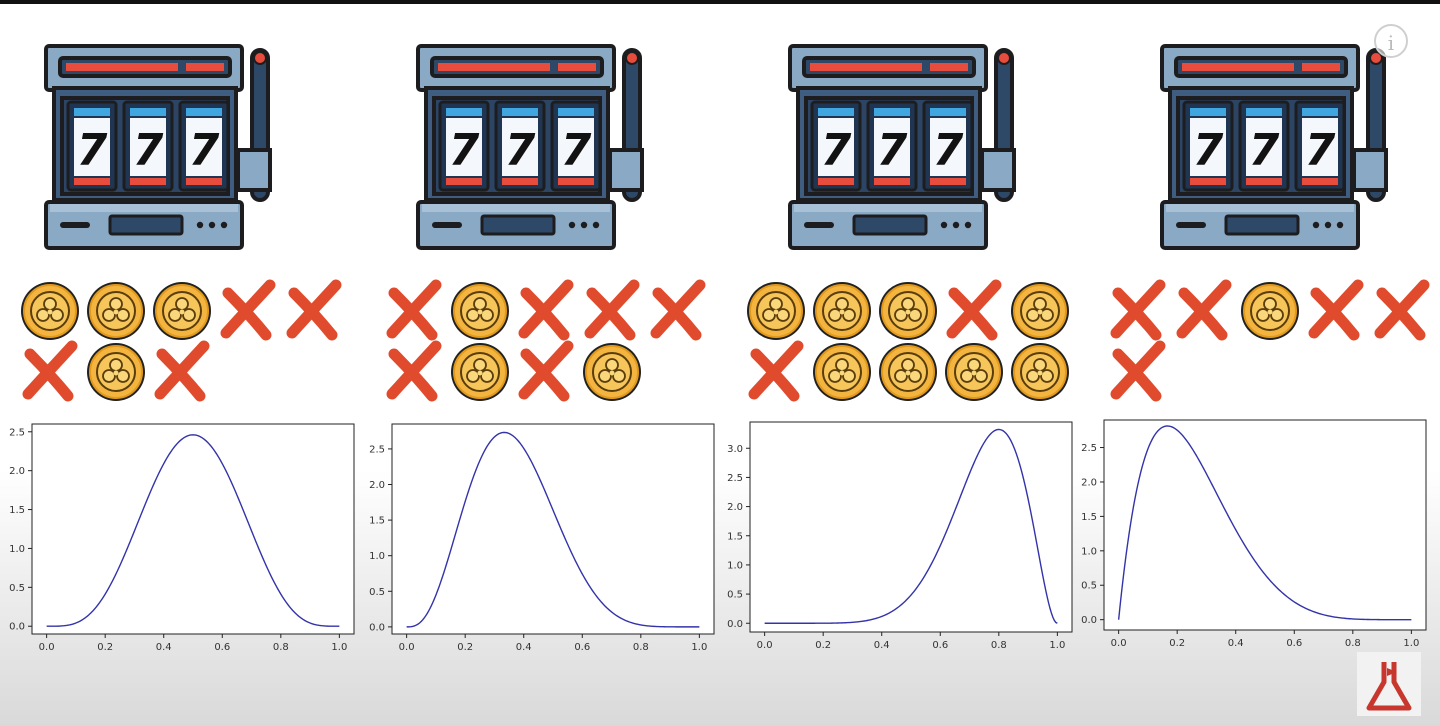 This screenshot has height=726, width=1440. Describe the element at coordinates (1389, 684) in the screenshot. I see `flask-logo-icon` at that location.